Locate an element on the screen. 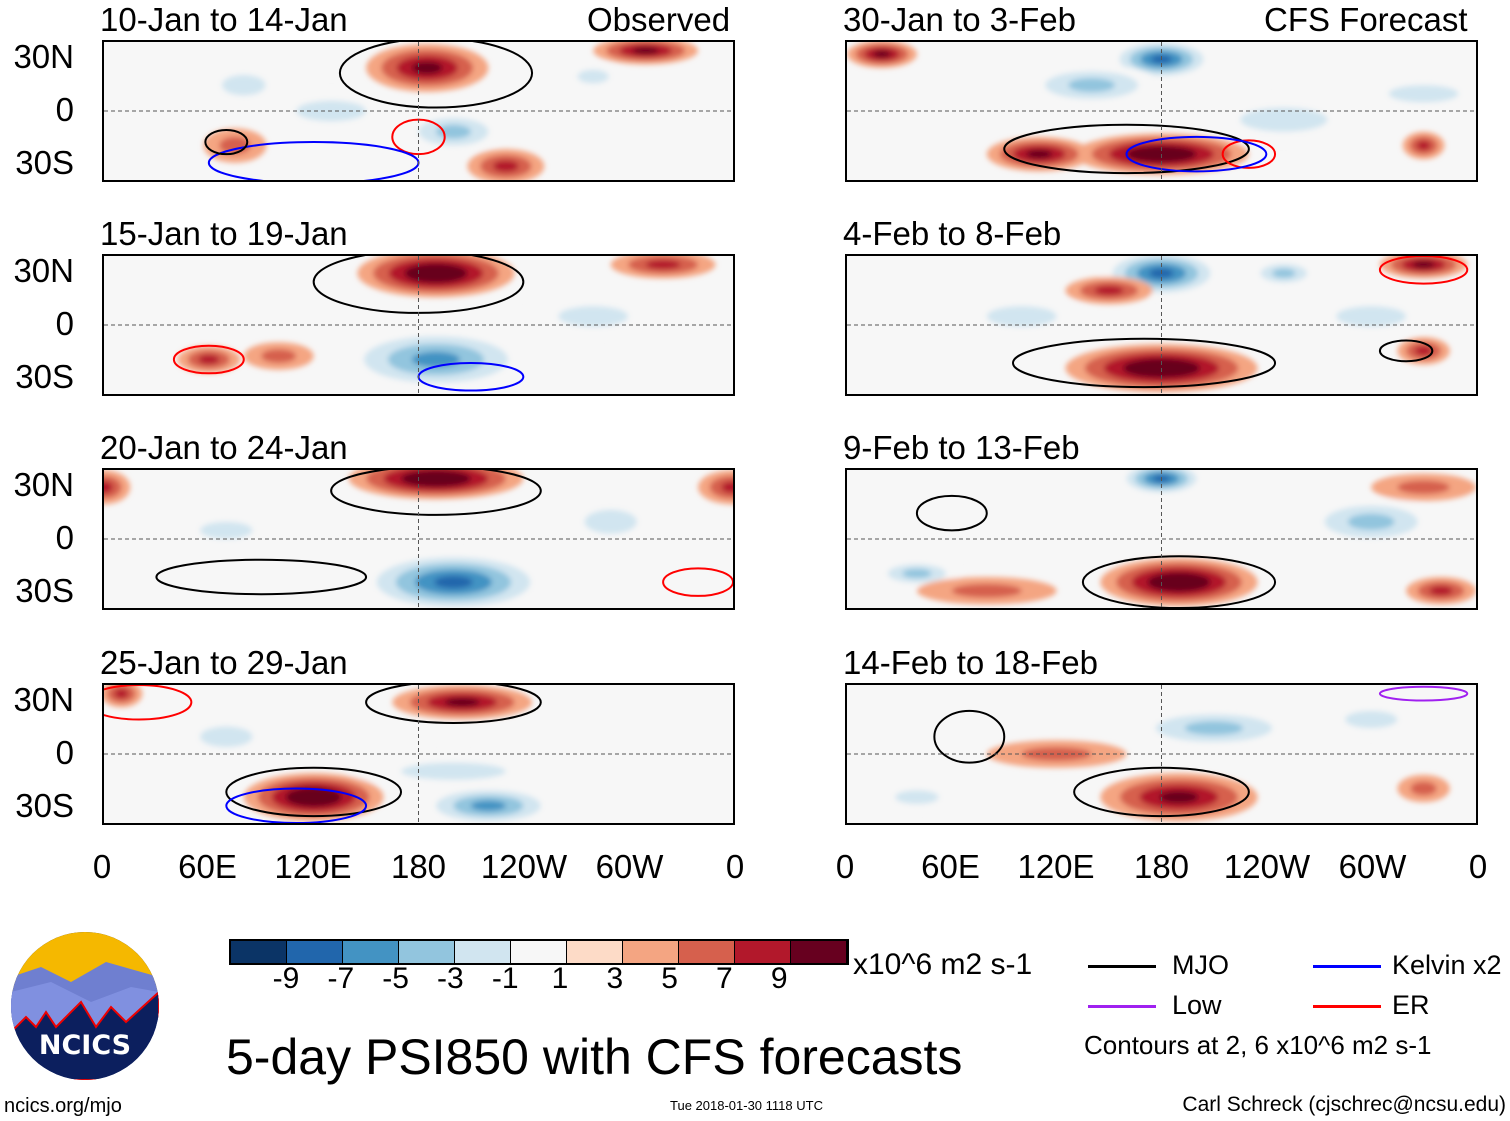 The image size is (1510, 1121). panel-title: 25-Jan to 29-Jan is located at coordinates (224, 662).